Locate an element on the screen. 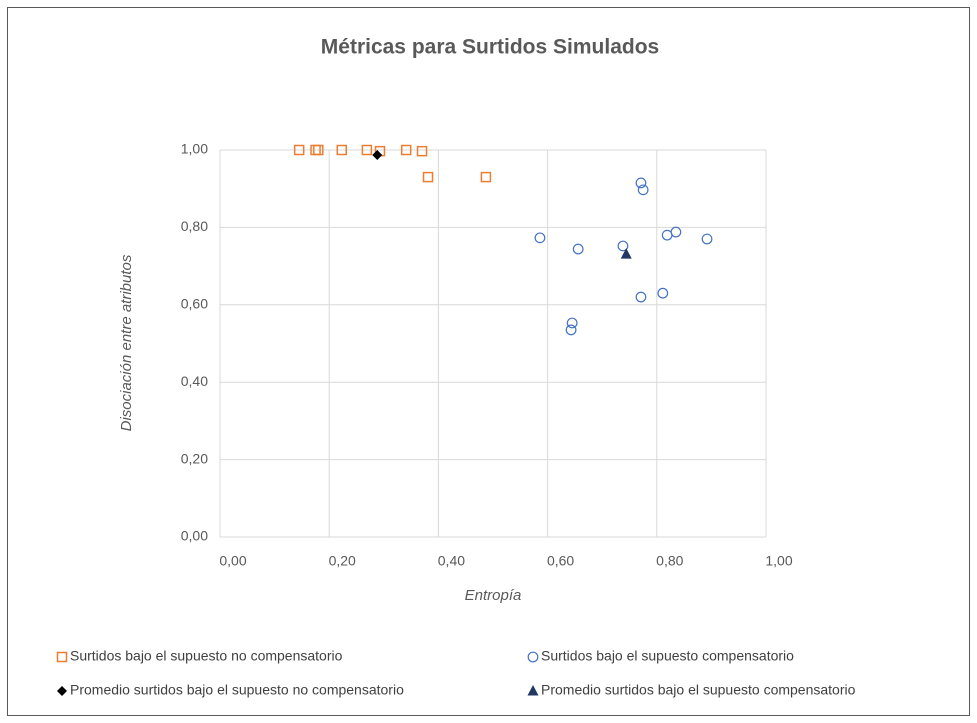 Image resolution: width=977 pixels, height=723 pixels. chart-title: Métricas para Surtidos Simulados is located at coordinates (490, 47).